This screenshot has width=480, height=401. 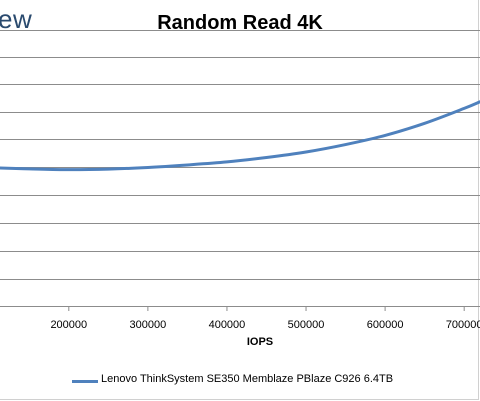 What do you see at coordinates (85, 381) in the screenshot?
I see `legend-swatch` at bounding box center [85, 381].